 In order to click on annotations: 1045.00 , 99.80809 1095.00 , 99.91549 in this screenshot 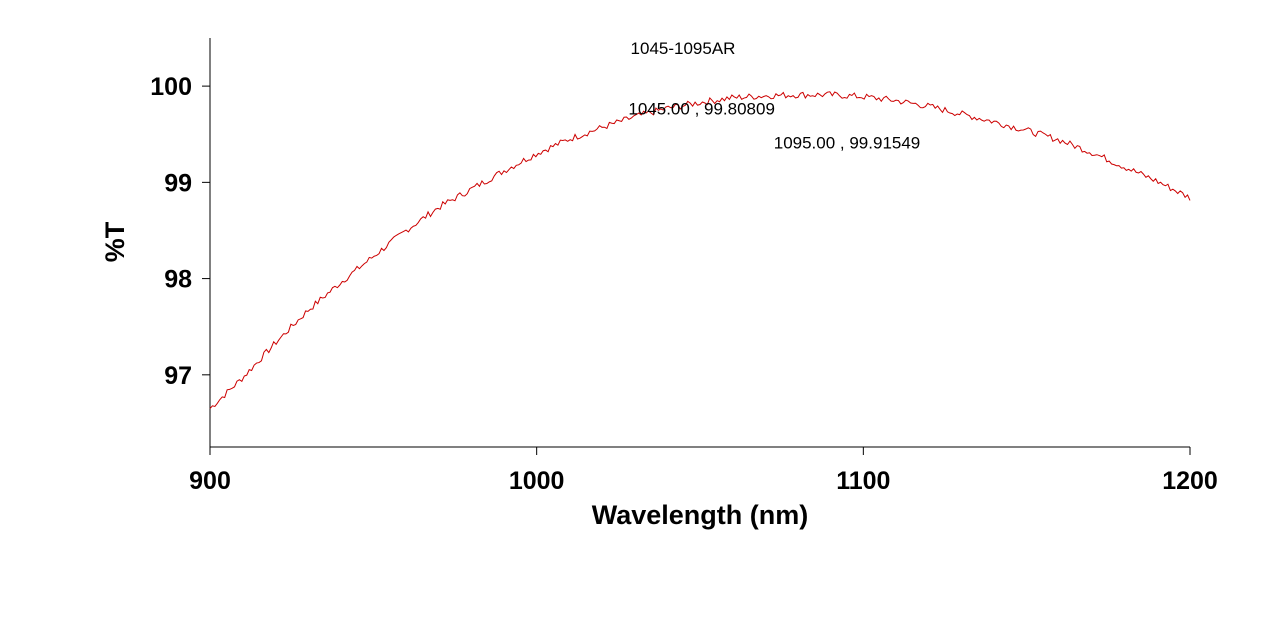, I will do `click(774, 126)`.